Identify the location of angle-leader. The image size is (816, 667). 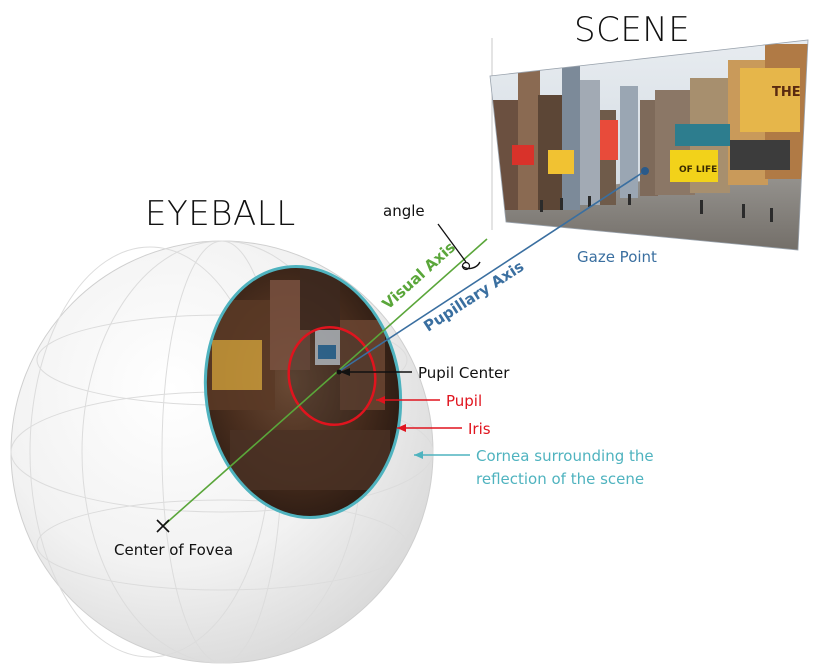
(452, 243).